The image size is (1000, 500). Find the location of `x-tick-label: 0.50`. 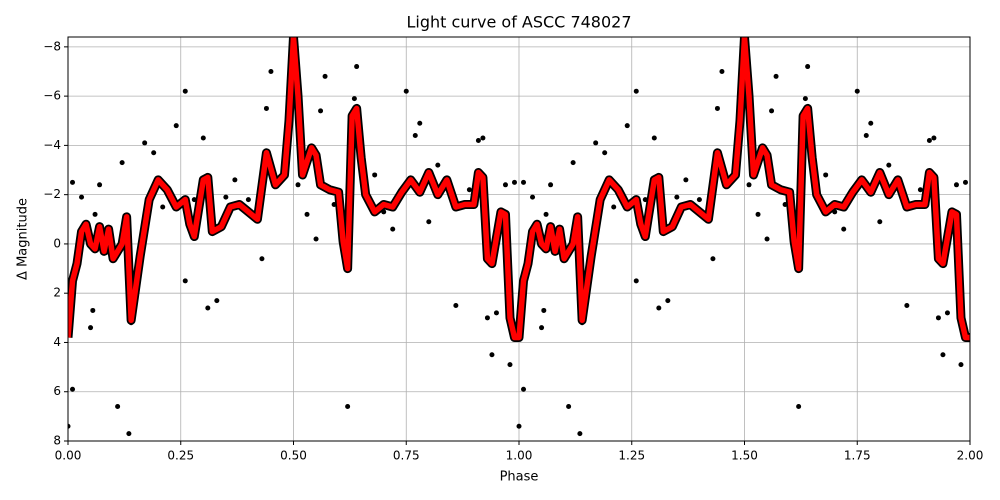

x-tick-label: 0.50 is located at coordinates (293, 456).